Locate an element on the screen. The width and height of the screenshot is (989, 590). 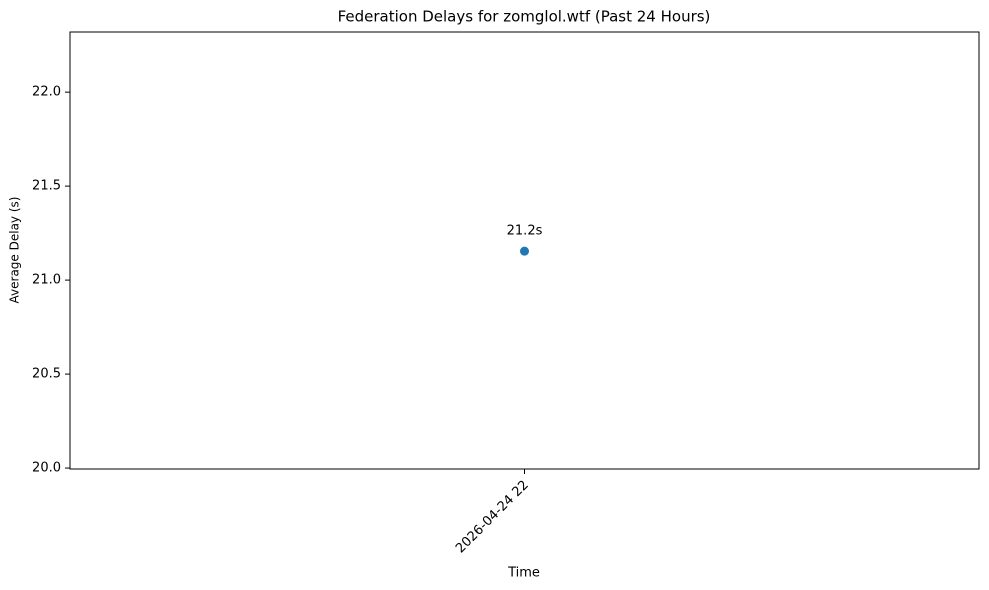
y-tick-label: 20.0 is located at coordinates (46, 468).